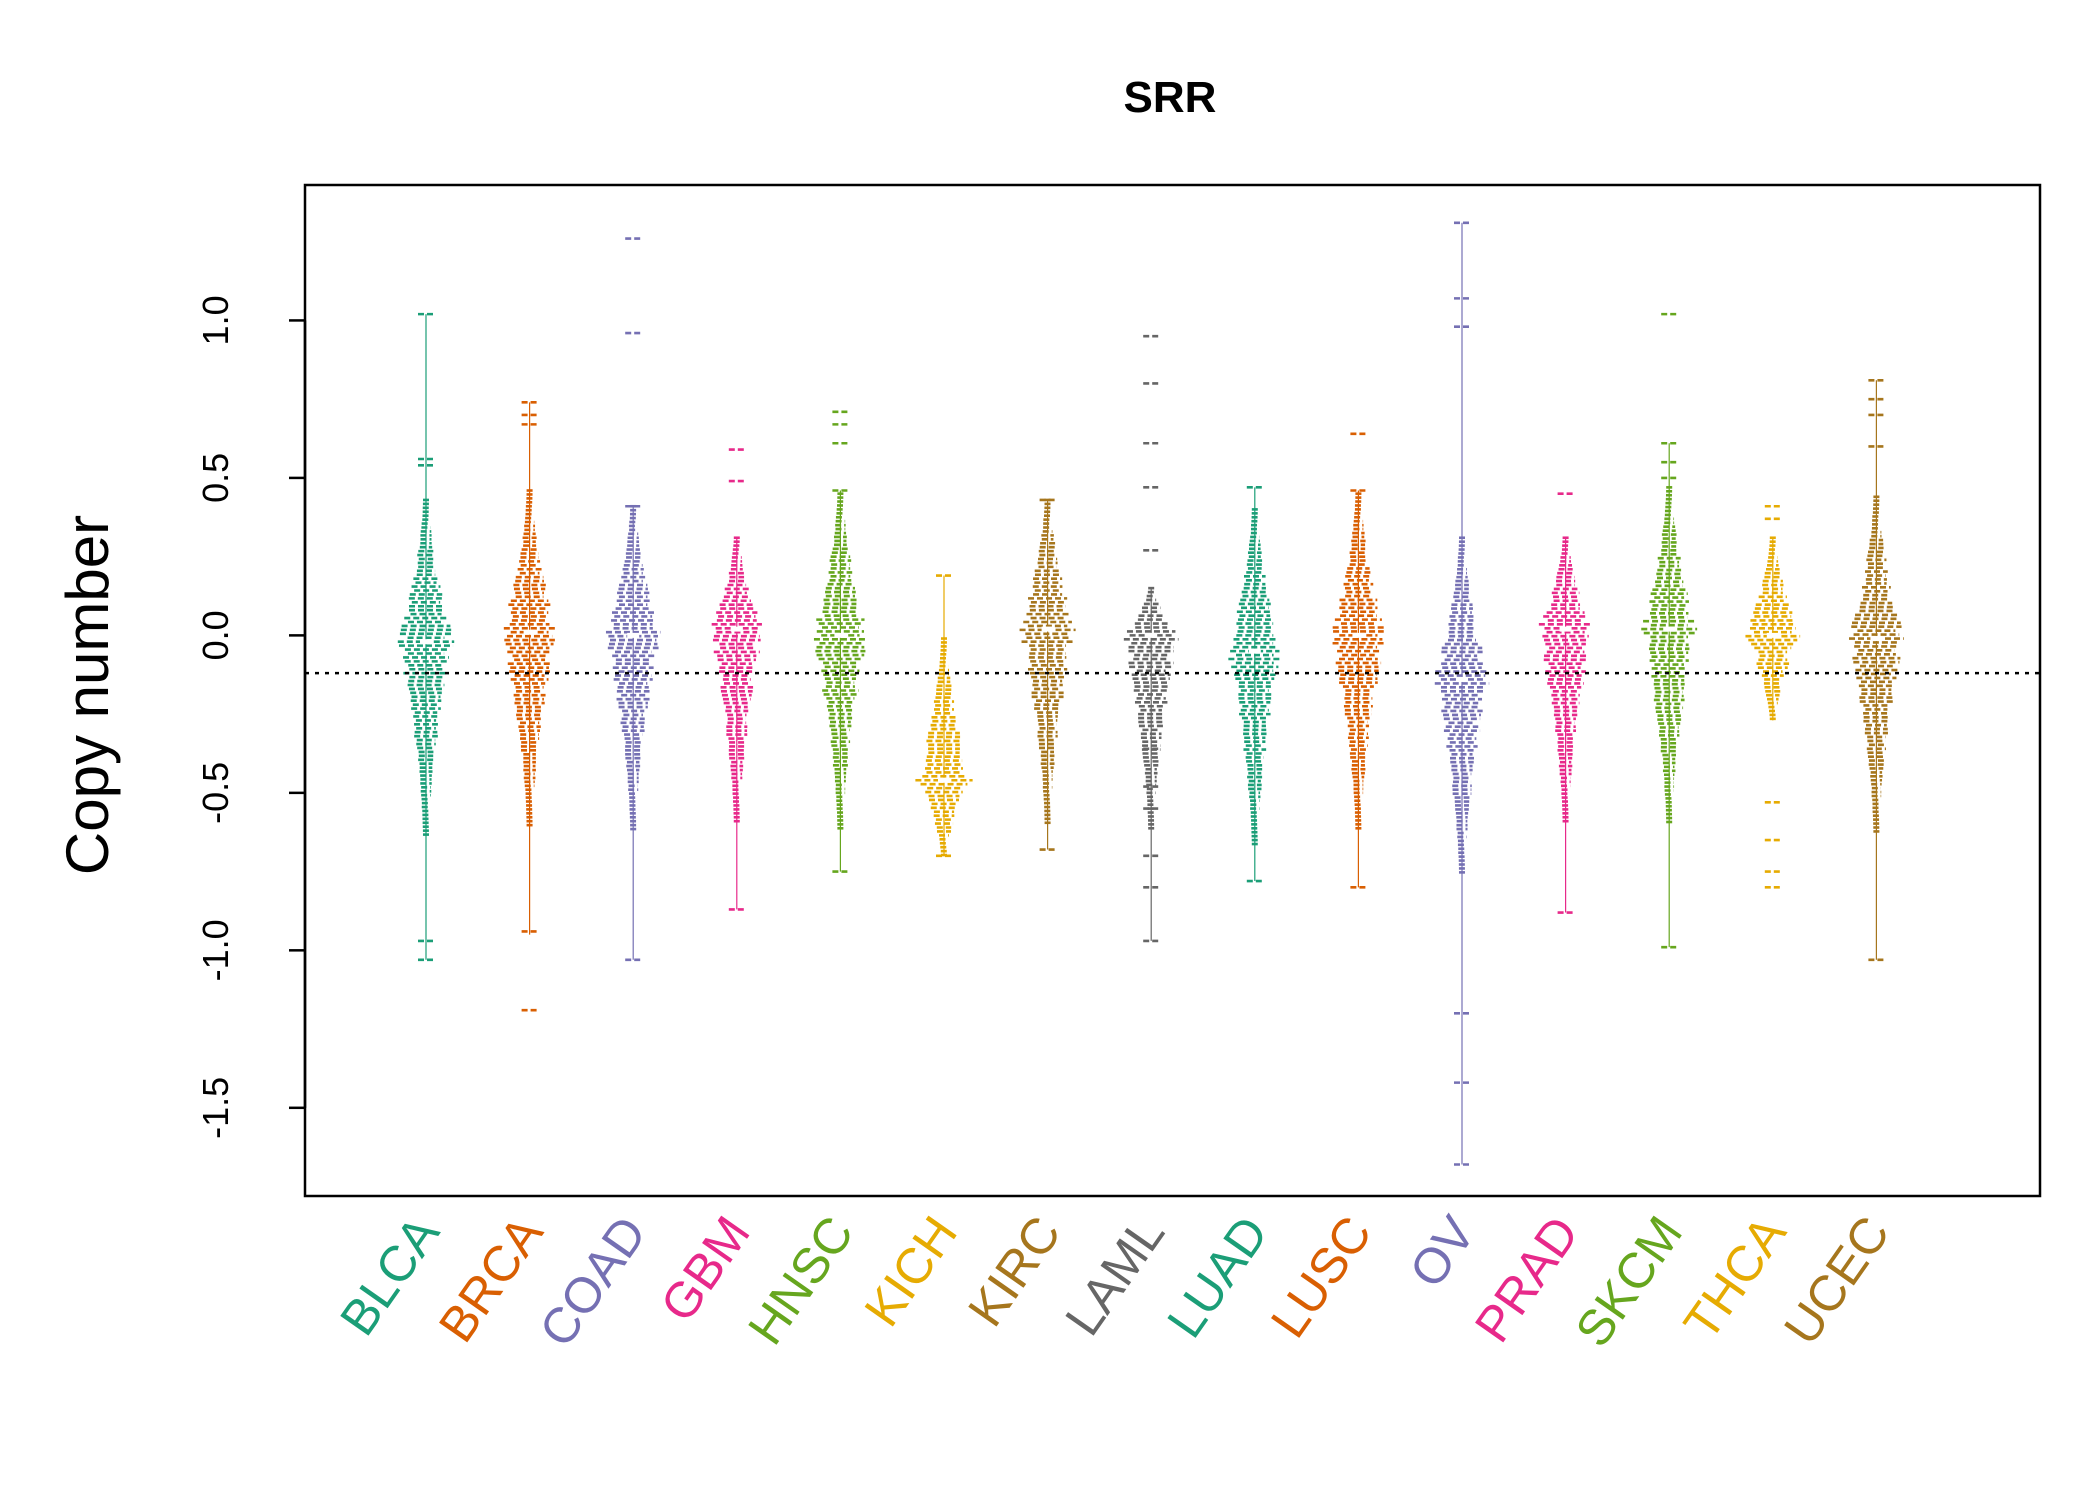 The image size is (2100, 1500). Describe the element at coordinates (426, 637) in the screenshot. I see `swarm-blca` at that location.